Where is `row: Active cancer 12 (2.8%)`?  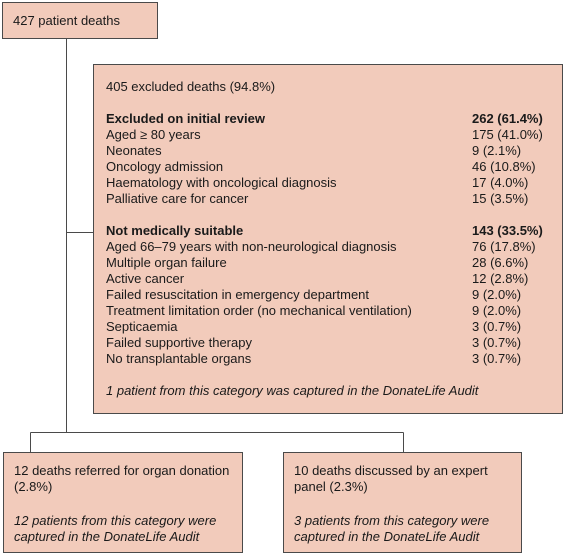 row: Active cancer 12 (2.8%) is located at coordinates (334, 279).